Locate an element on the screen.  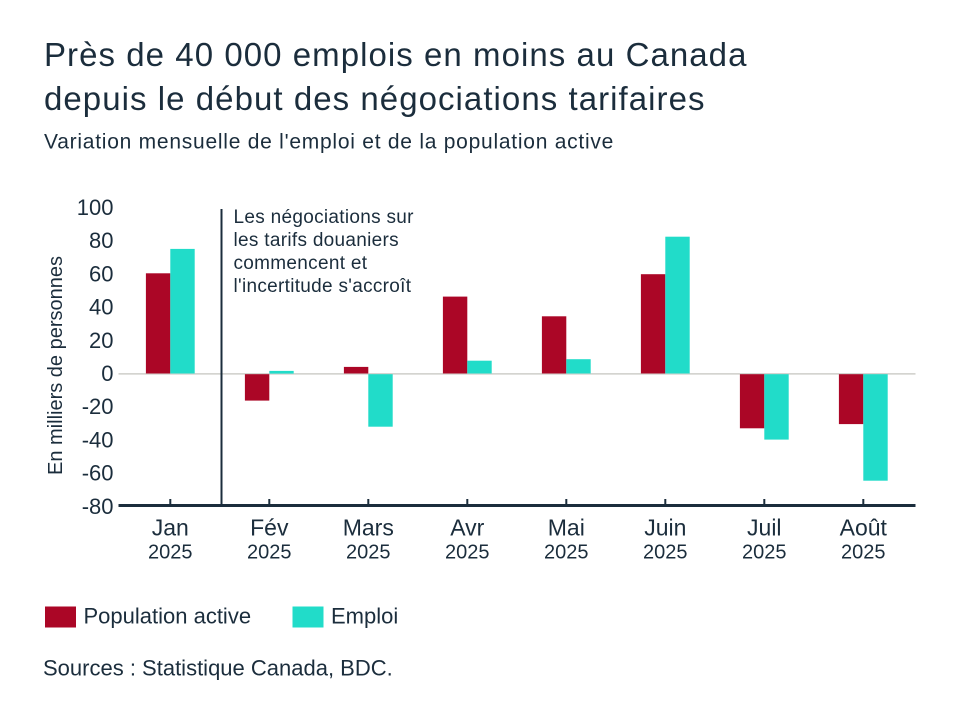
svg-text: Juin is located at coordinates (665, 527).